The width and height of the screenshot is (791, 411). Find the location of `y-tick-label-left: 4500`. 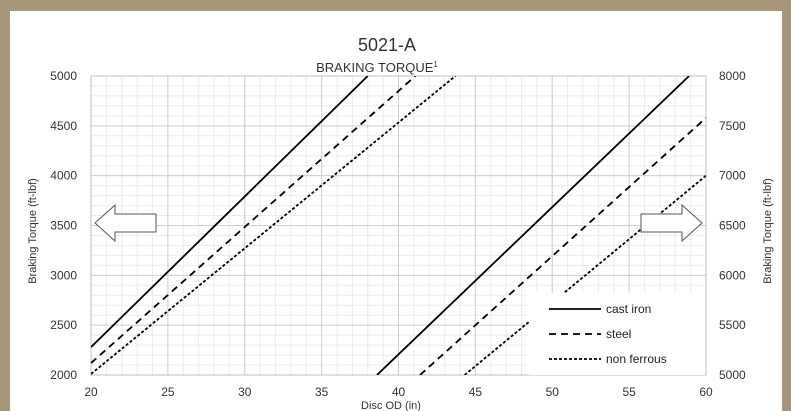

y-tick-label-left: 4500 is located at coordinates (63, 126).